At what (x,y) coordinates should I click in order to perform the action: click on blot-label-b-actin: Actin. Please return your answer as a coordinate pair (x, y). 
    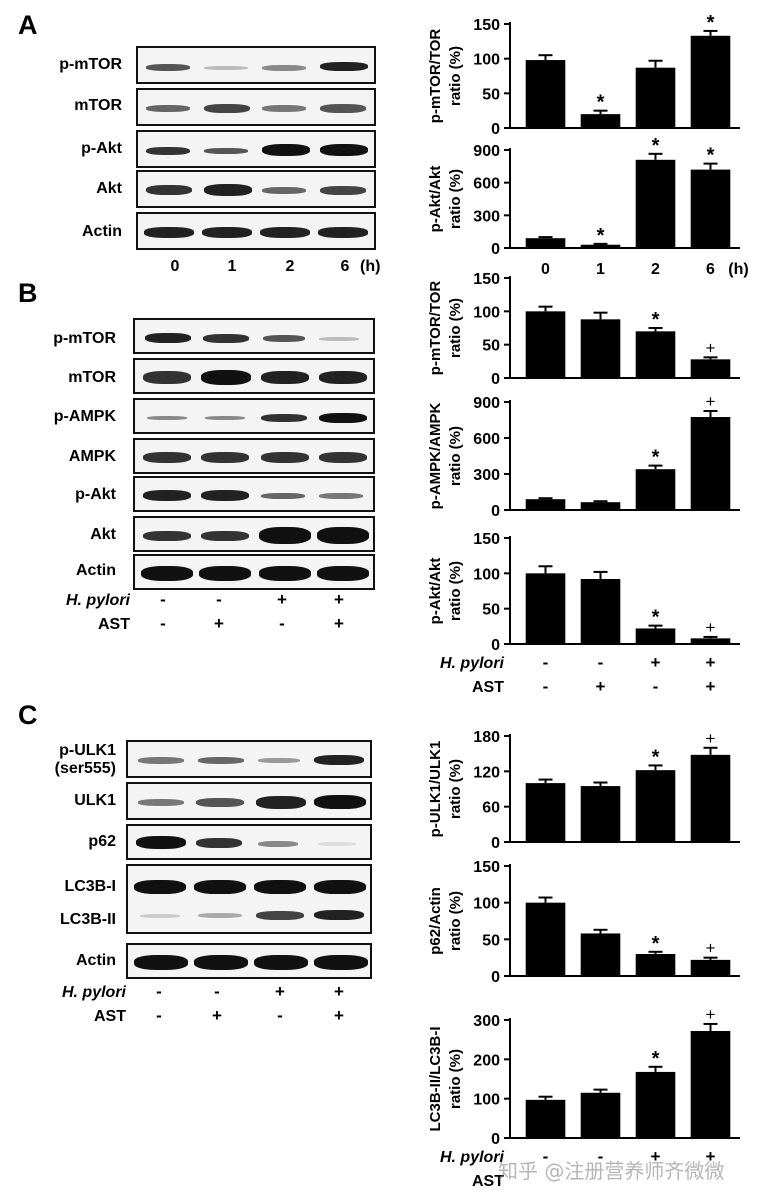
    Looking at the image, I should click on (96, 570).